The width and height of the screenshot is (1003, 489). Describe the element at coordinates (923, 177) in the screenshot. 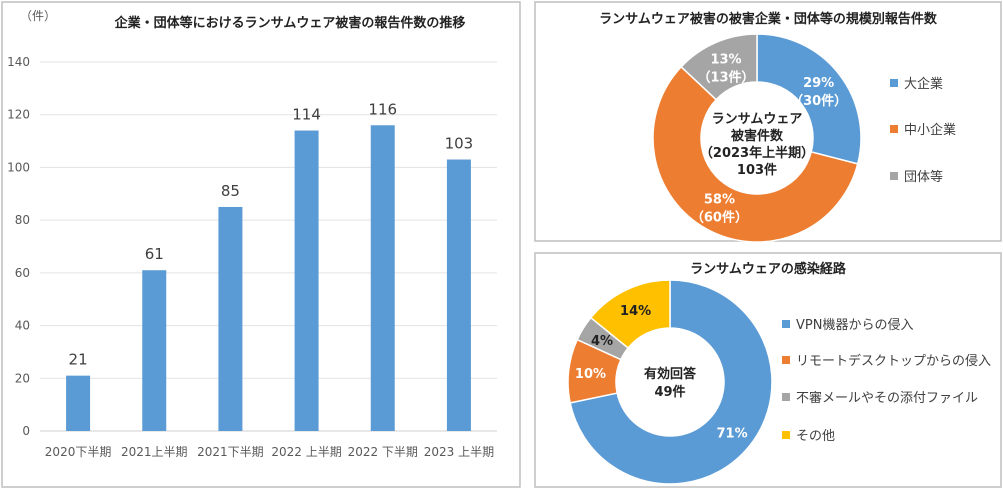

I see `legend-label: 団体等` at that location.